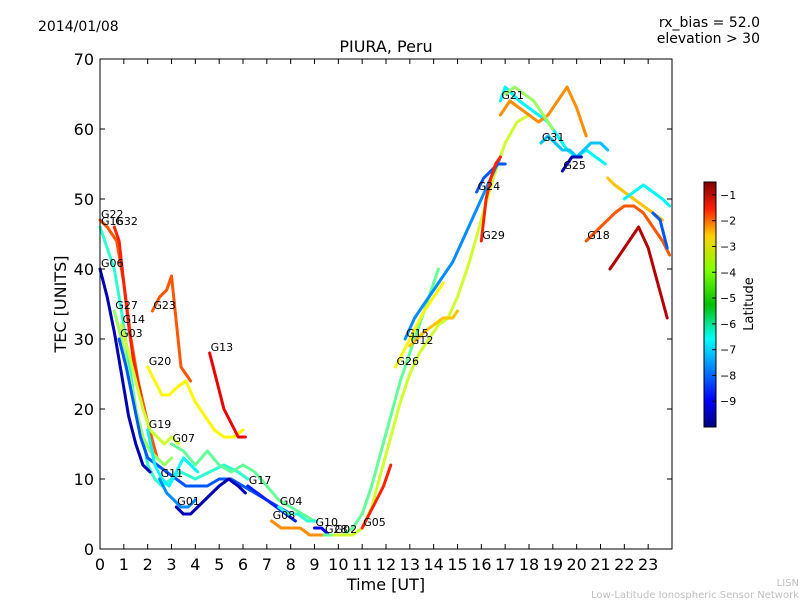 This screenshot has width=800, height=600. Describe the element at coordinates (84, 409) in the screenshot. I see `y-tick-label: 20` at that location.